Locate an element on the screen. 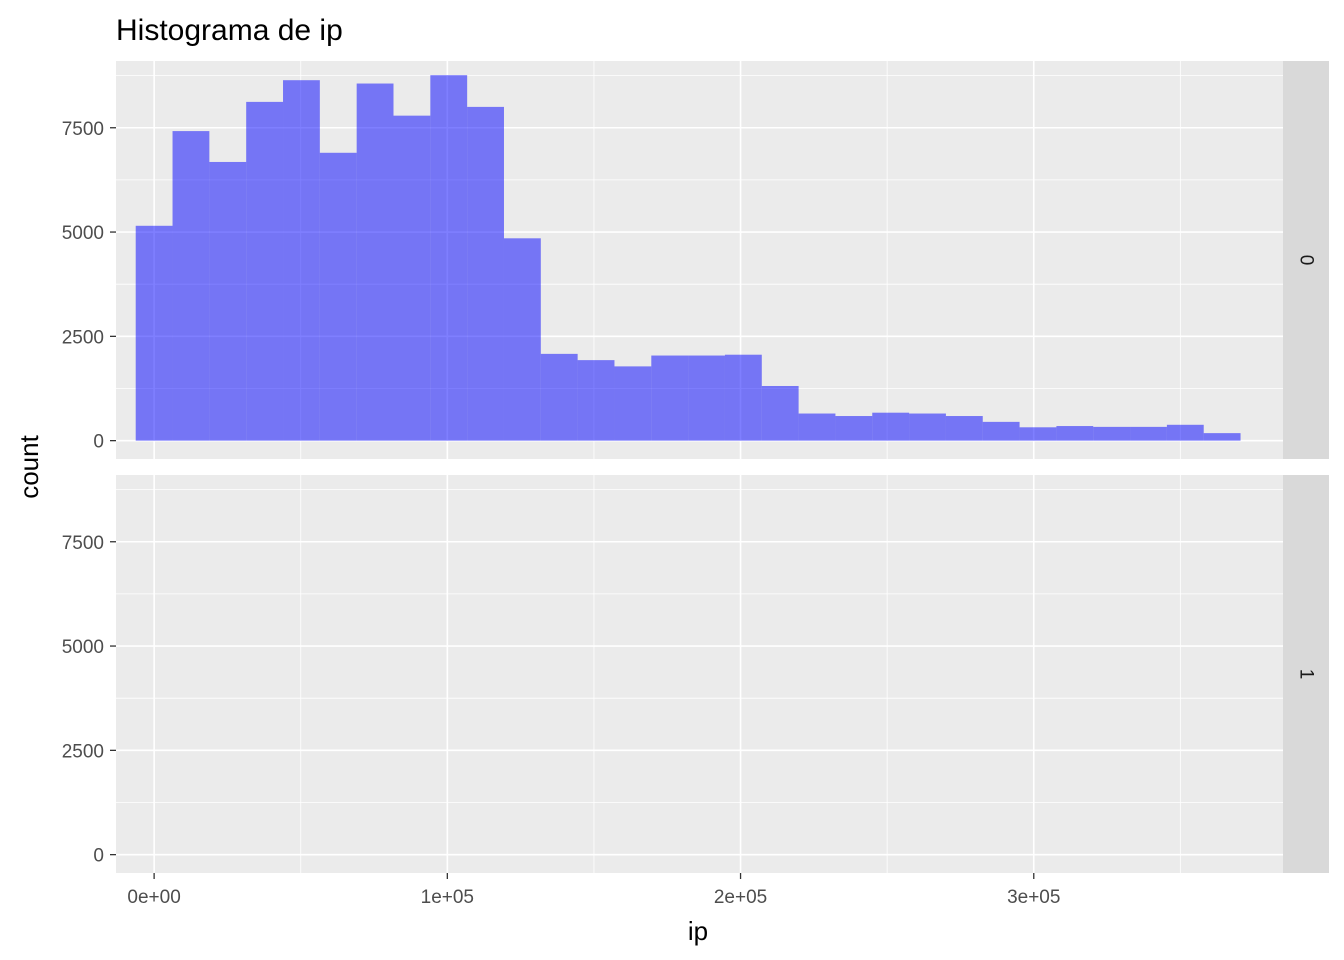 The height and width of the screenshot is (960, 1344). x-axis: 0e+00 1e+05 2e+05 3e+05 is located at coordinates (593, 890).